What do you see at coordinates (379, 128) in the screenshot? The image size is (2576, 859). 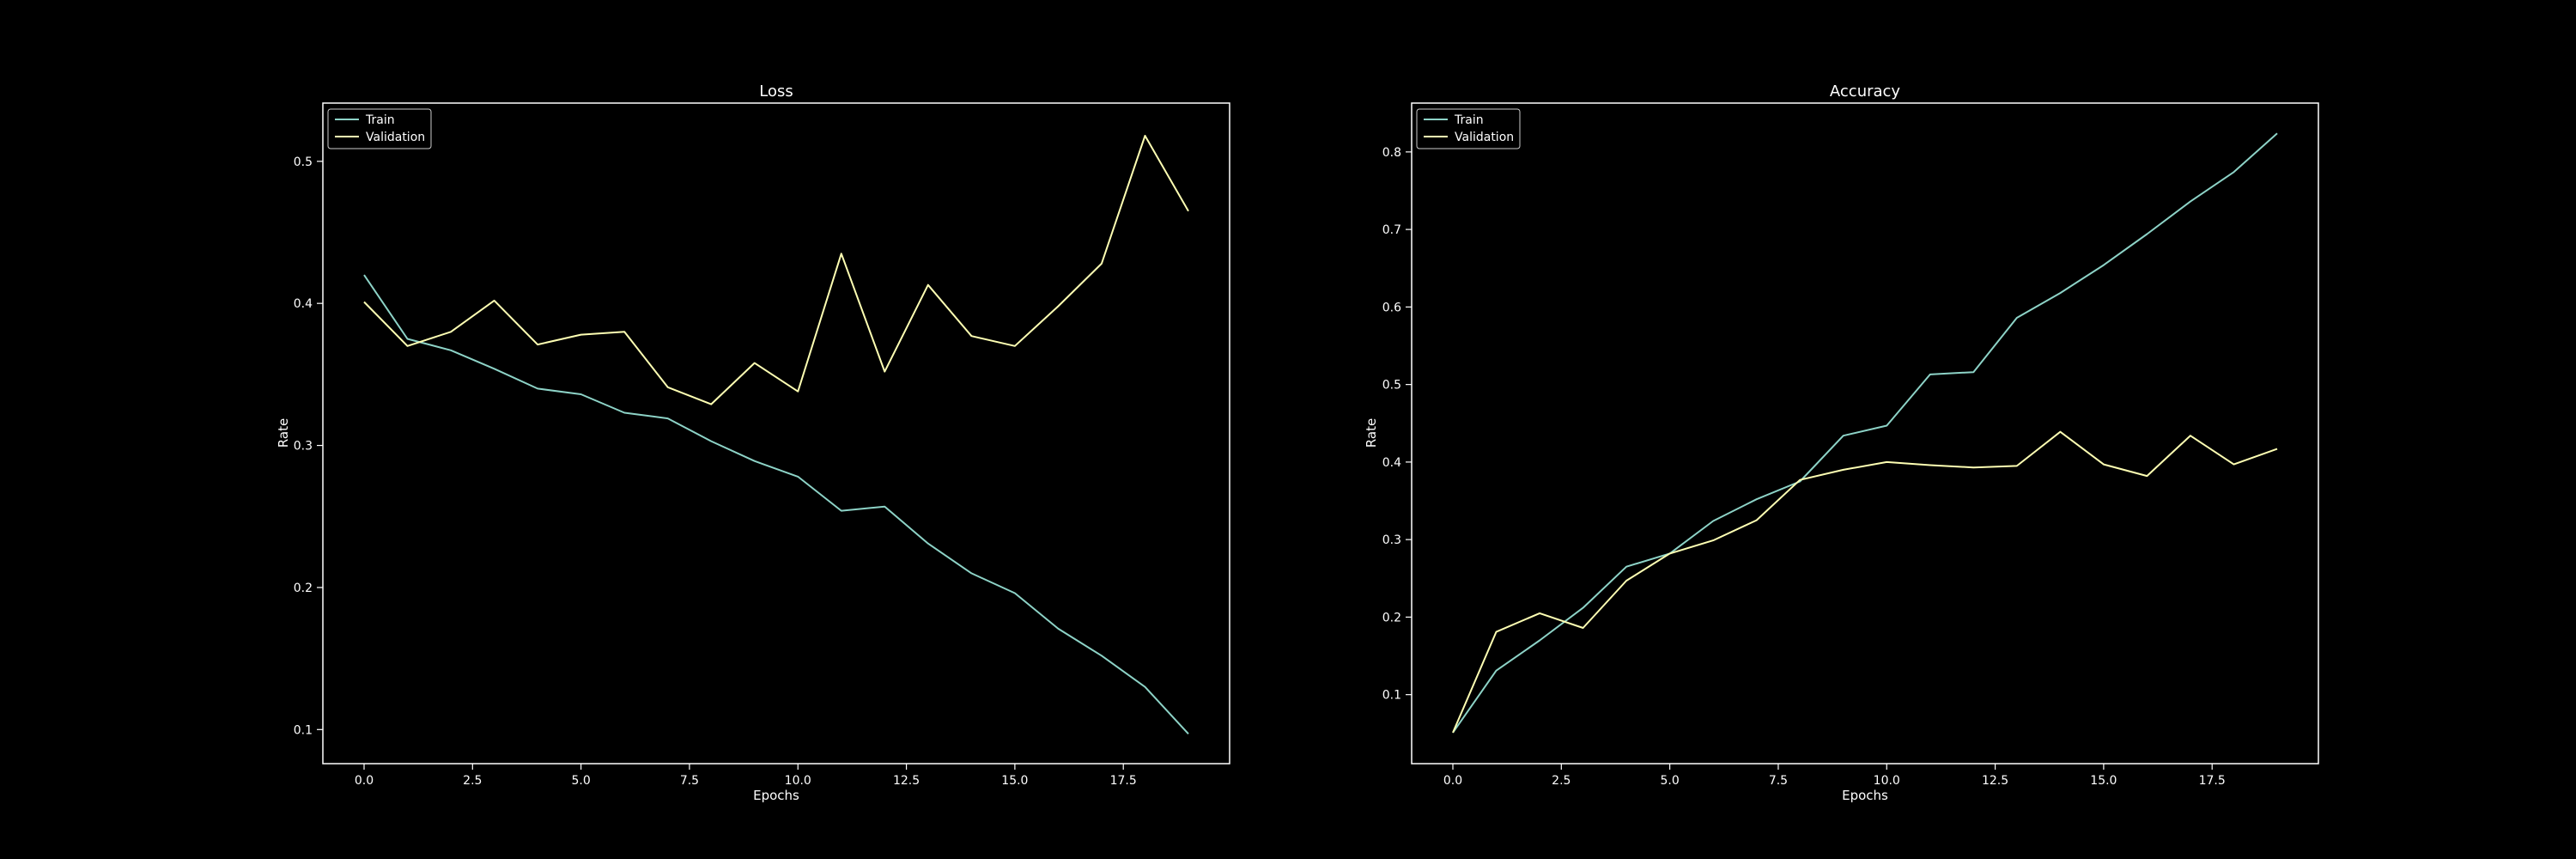 I see `chart-loss-legend: Train Validation` at bounding box center [379, 128].